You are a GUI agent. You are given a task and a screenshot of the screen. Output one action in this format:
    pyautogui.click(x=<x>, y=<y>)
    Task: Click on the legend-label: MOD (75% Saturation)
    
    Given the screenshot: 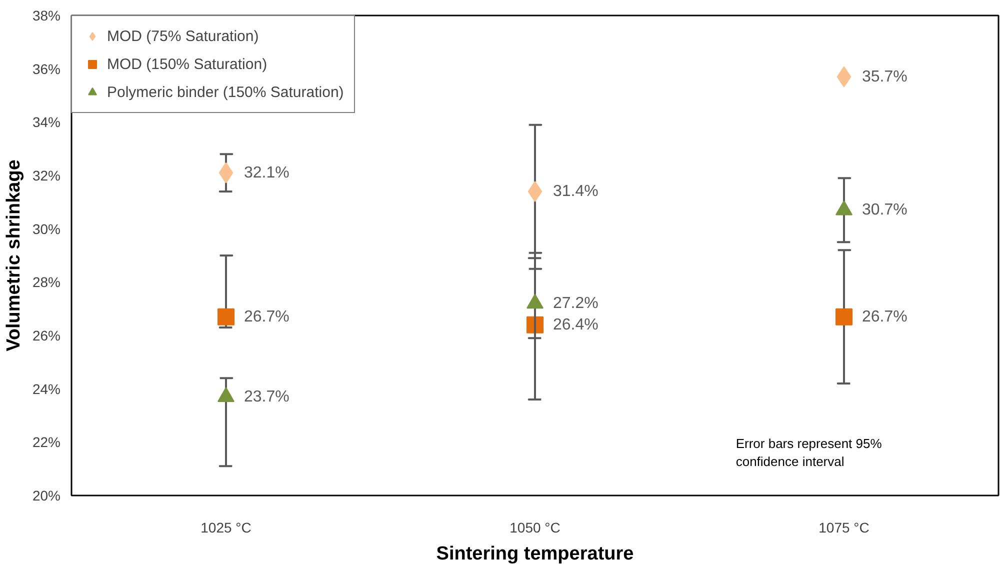 What is the action you would take?
    pyautogui.click(x=183, y=36)
    